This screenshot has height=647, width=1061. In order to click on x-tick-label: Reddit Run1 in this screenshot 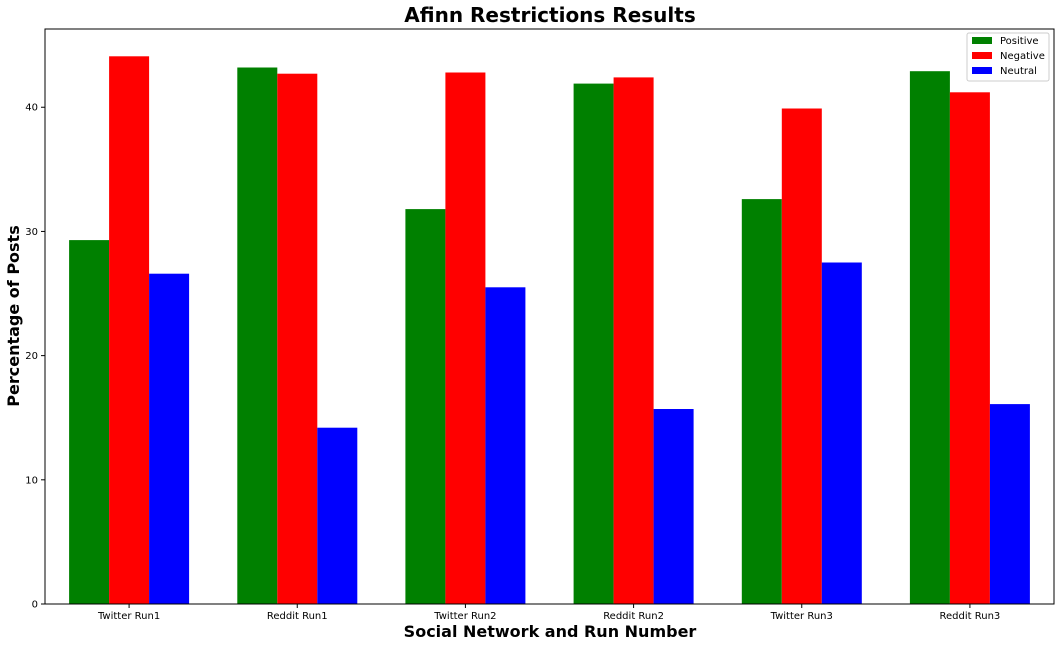, I will do `click(297, 616)`.